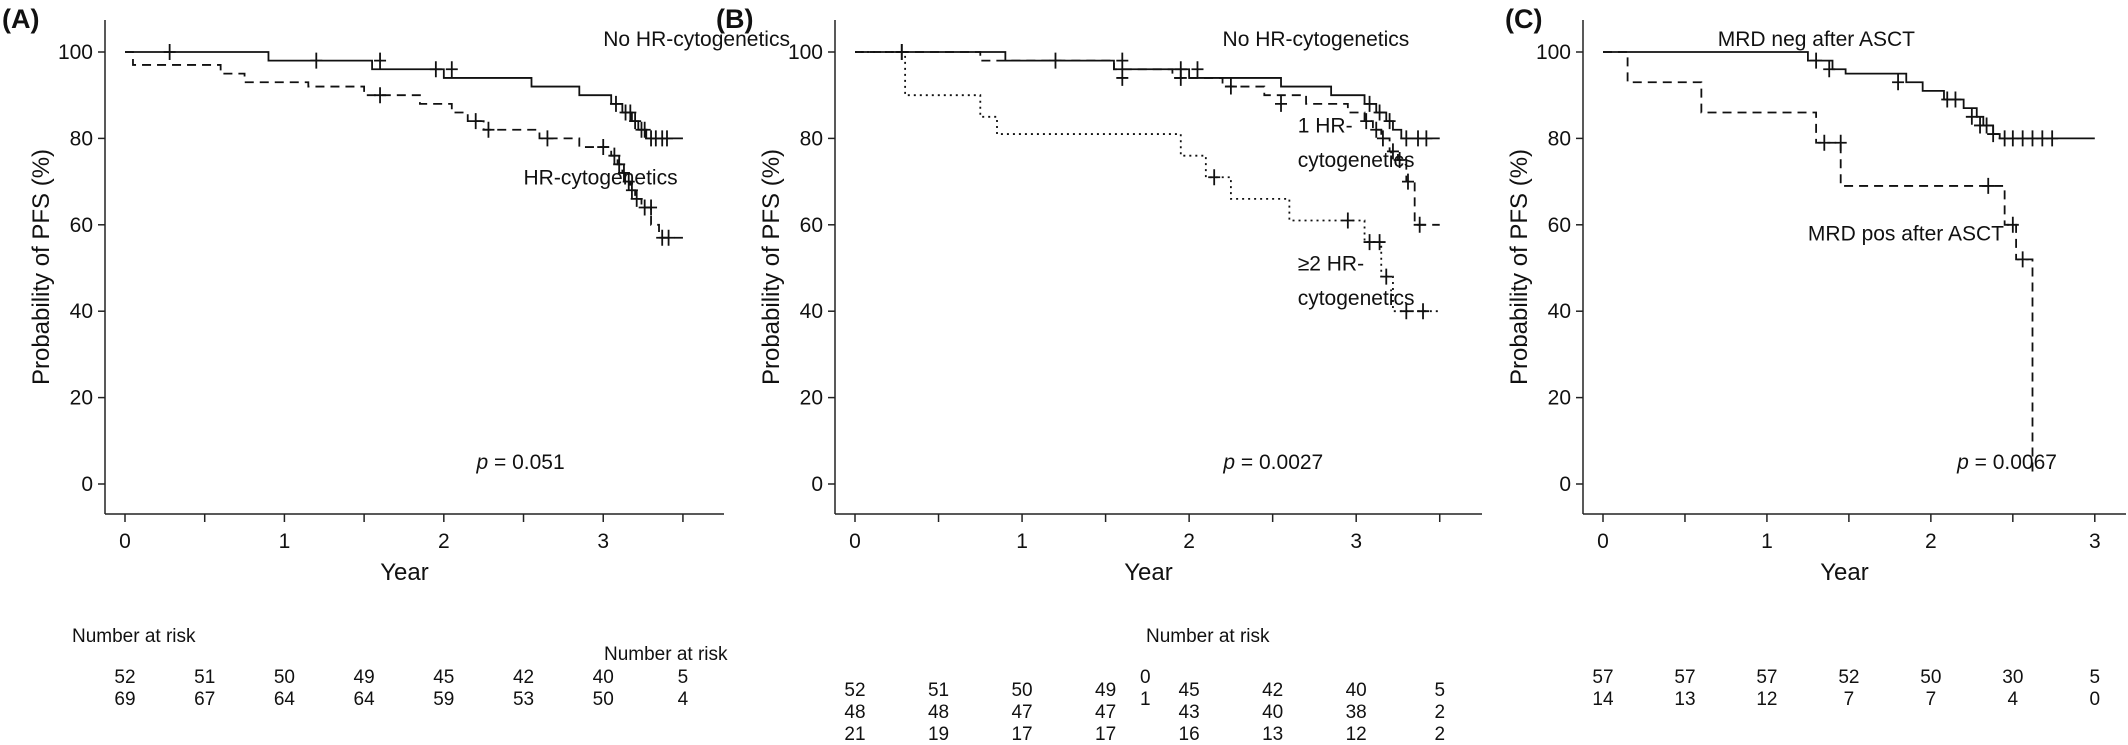  I want to click on curve-annotation: cytogenetics, so click(1356, 298).